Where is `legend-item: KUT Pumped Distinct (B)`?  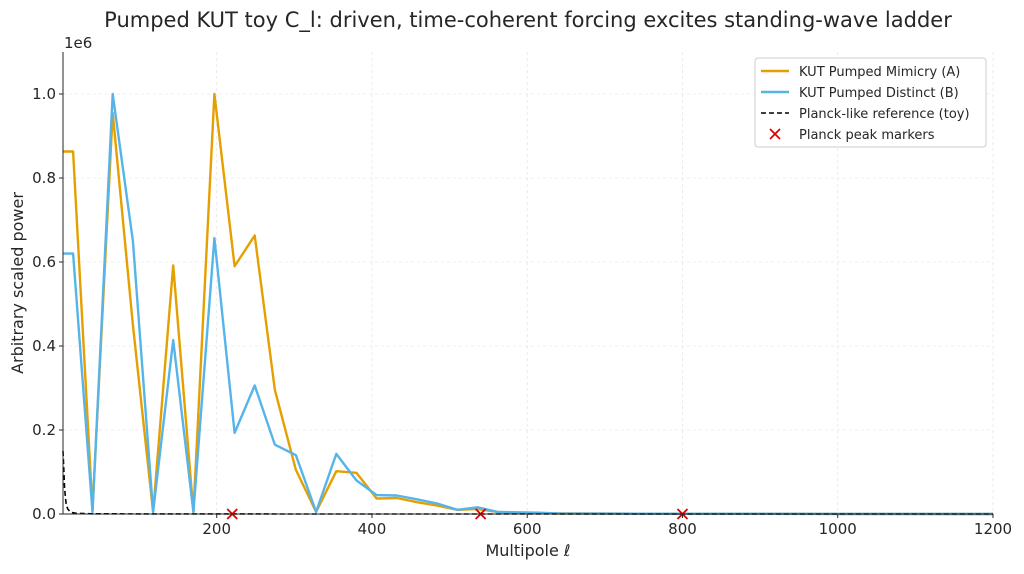 legend-item: KUT Pumped Distinct (B) is located at coordinates (860, 93).